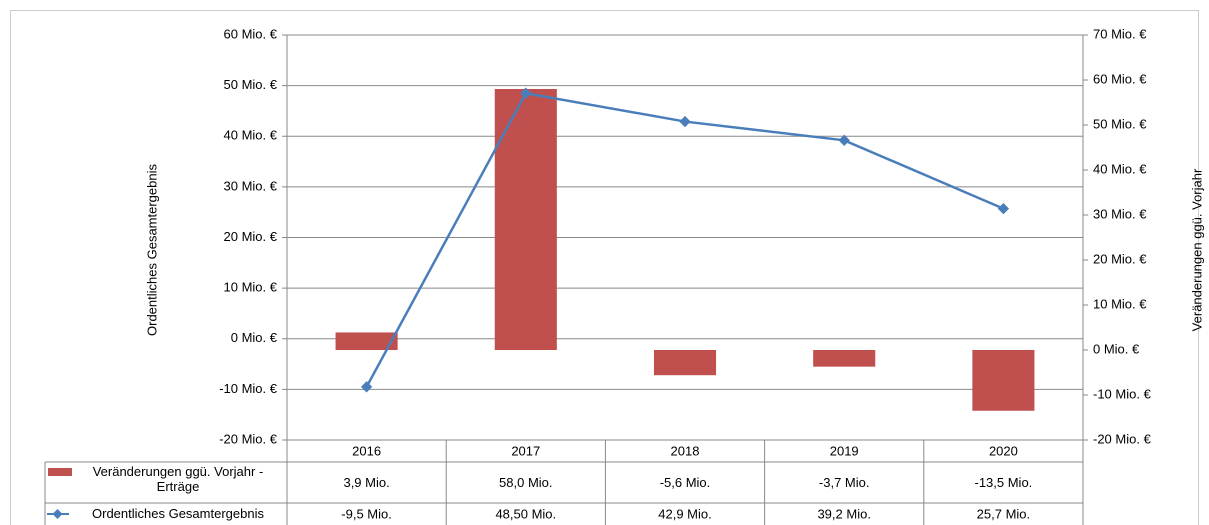 The image size is (1209, 525). What do you see at coordinates (844, 450) in the screenshot?
I see `x-tick-label: 2019` at bounding box center [844, 450].